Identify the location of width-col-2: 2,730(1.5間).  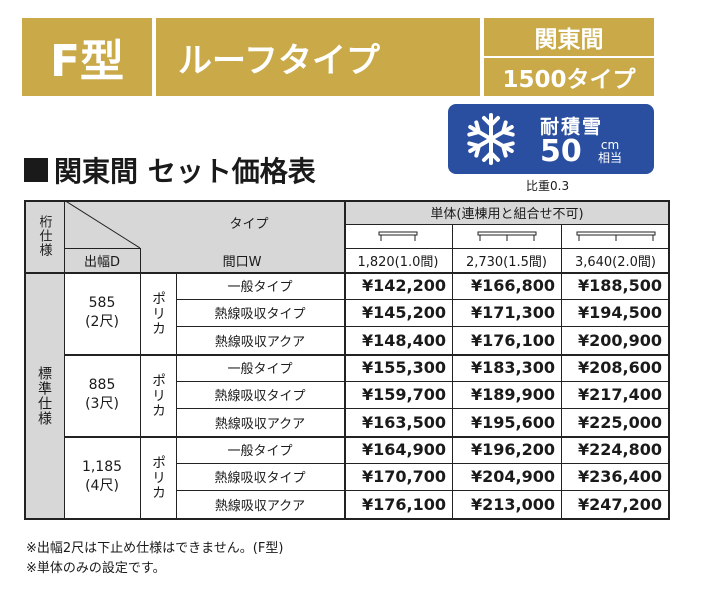
(506, 262).